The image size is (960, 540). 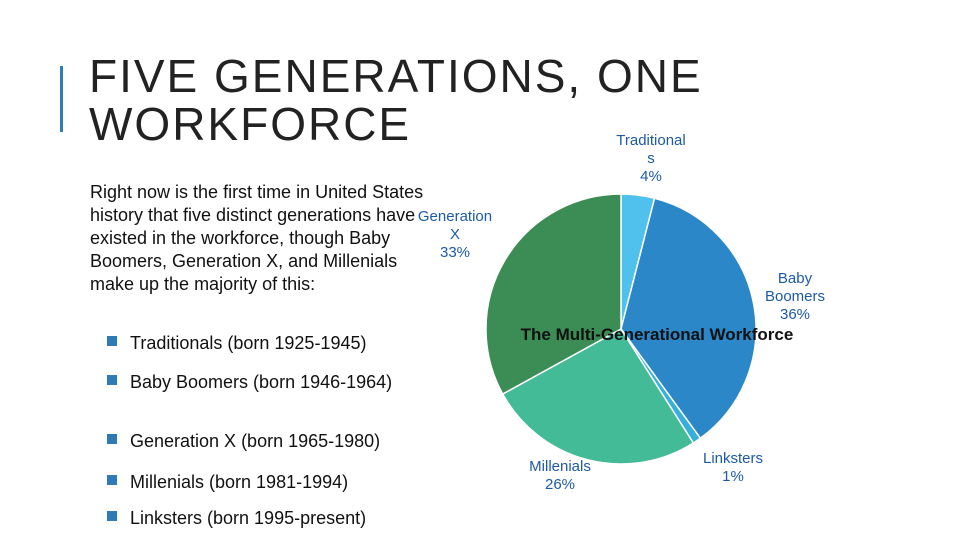 I want to click on title-accent-bar, so click(x=61, y=99).